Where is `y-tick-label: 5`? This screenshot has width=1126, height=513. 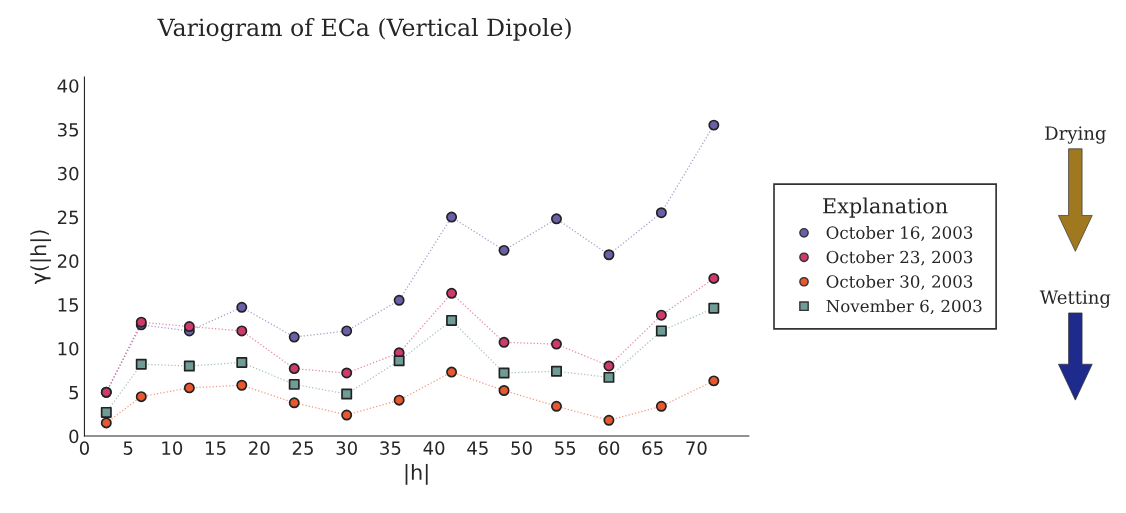
y-tick-label: 5 is located at coordinates (74, 392).